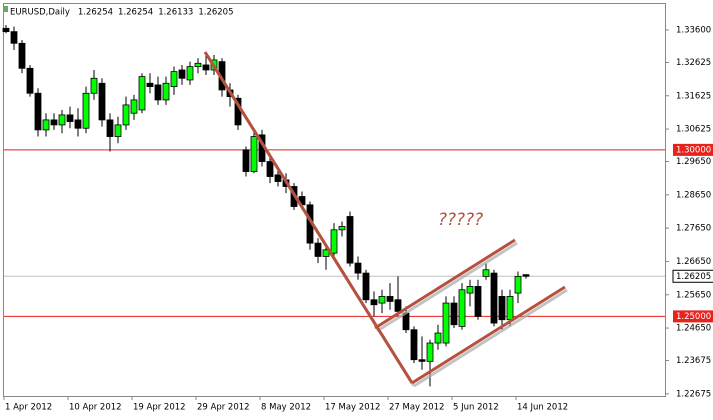 The image size is (713, 420). What do you see at coordinates (693, 130) in the screenshot?
I see `y-tick-label: 1.30625` at bounding box center [693, 130].